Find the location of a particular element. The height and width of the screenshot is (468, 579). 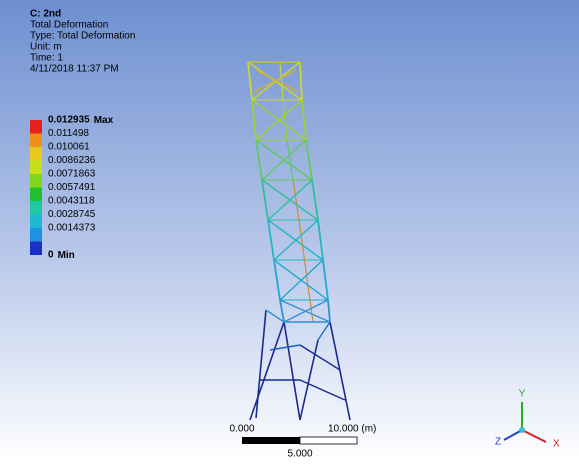

legend-tag: Min is located at coordinates (66, 255).